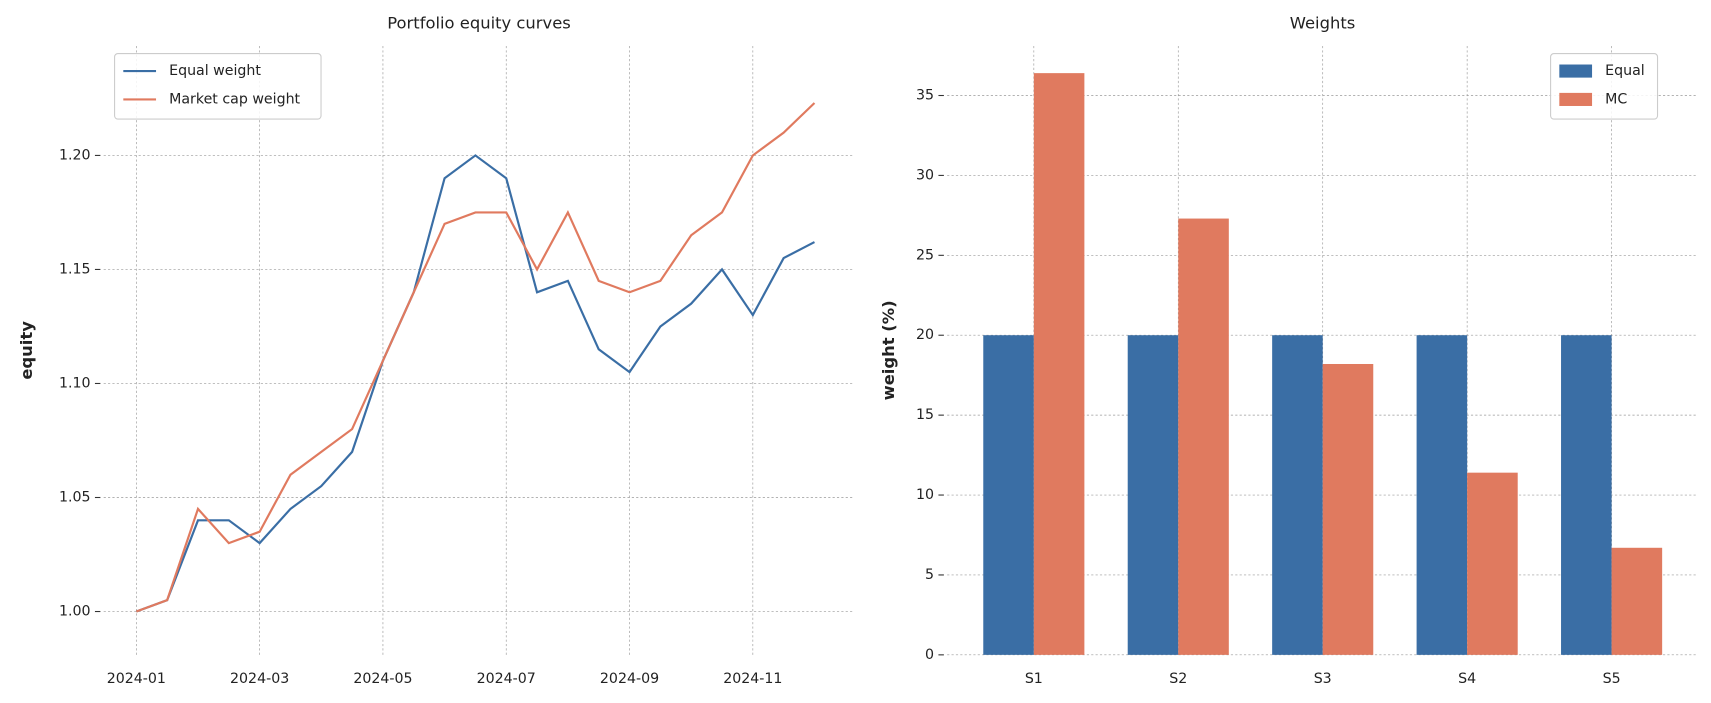 Image resolution: width=1711 pixels, height=703 pixels. Describe the element at coordinates (929, 575) in the screenshot. I see `y-tick-label: 5` at that location.